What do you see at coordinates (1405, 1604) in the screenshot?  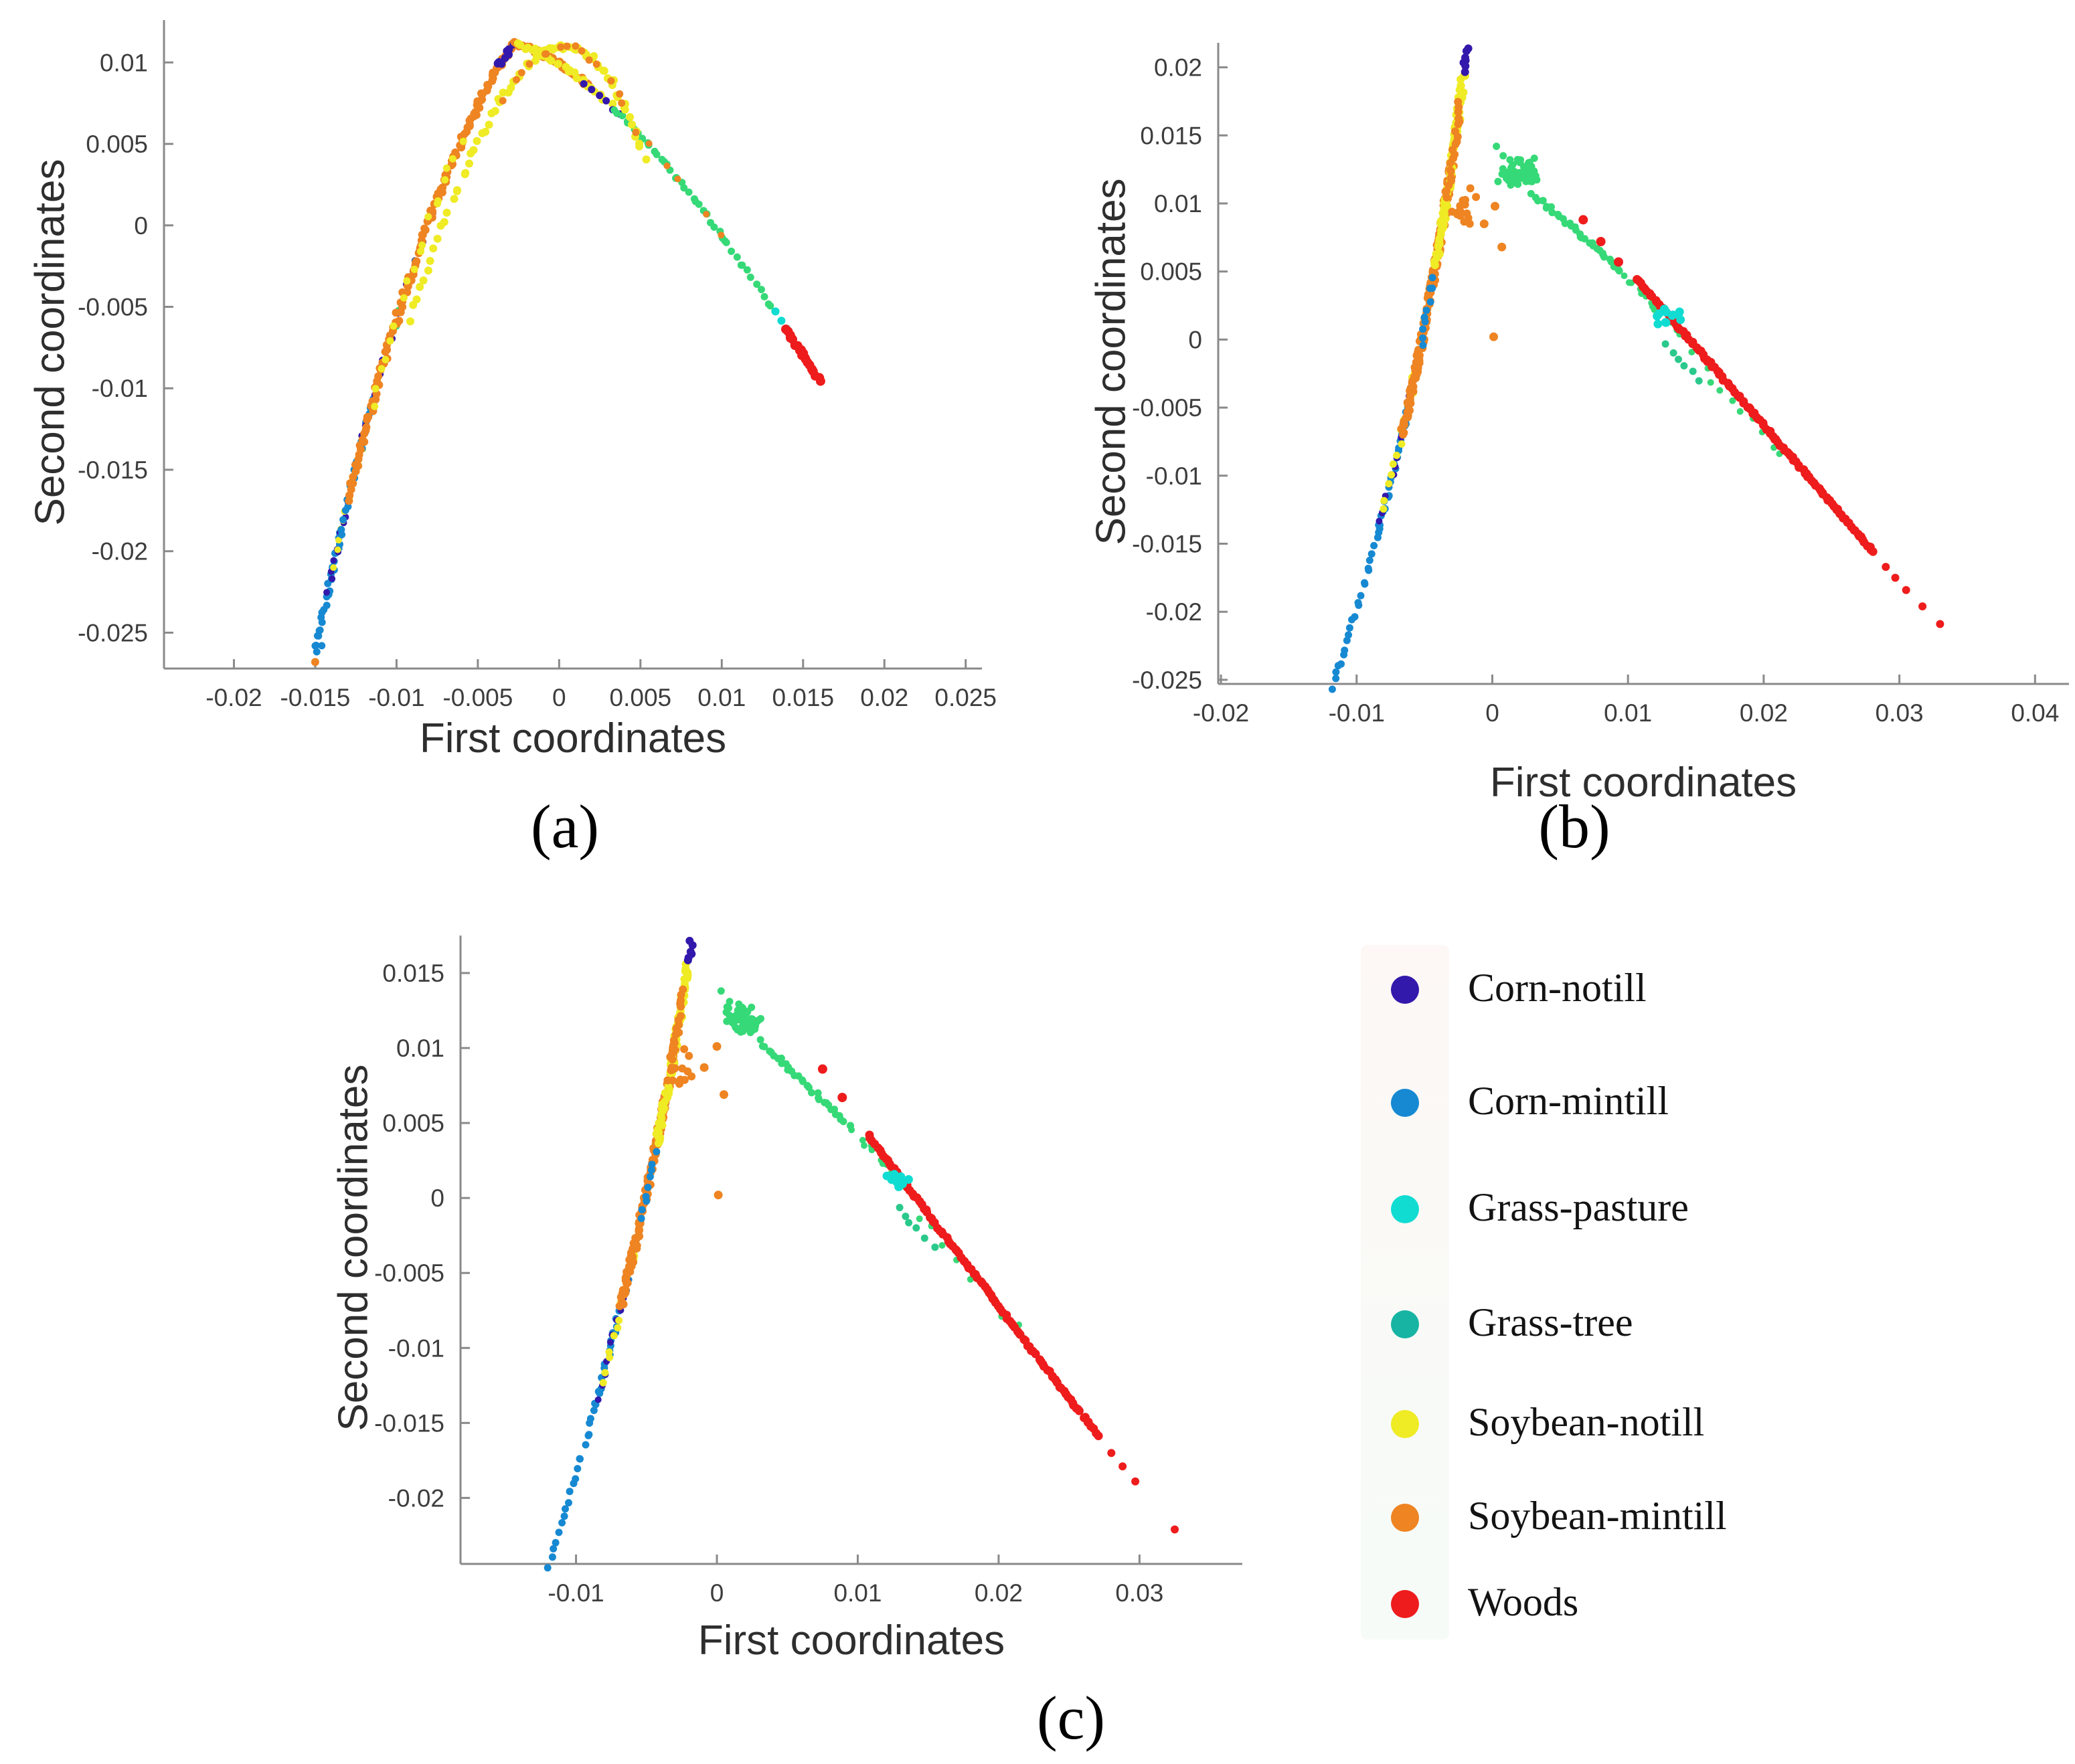 I see `woods-swatch-icon` at bounding box center [1405, 1604].